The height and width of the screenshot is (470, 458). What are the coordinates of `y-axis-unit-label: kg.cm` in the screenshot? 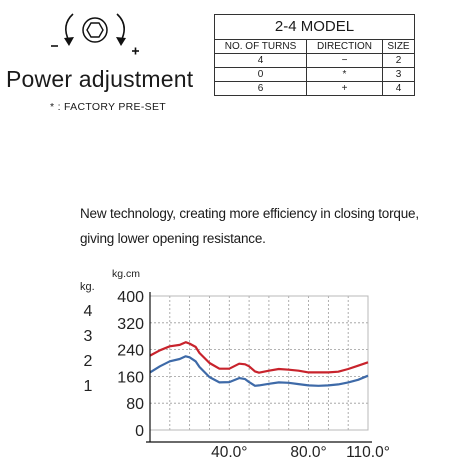 It's located at (126, 274).